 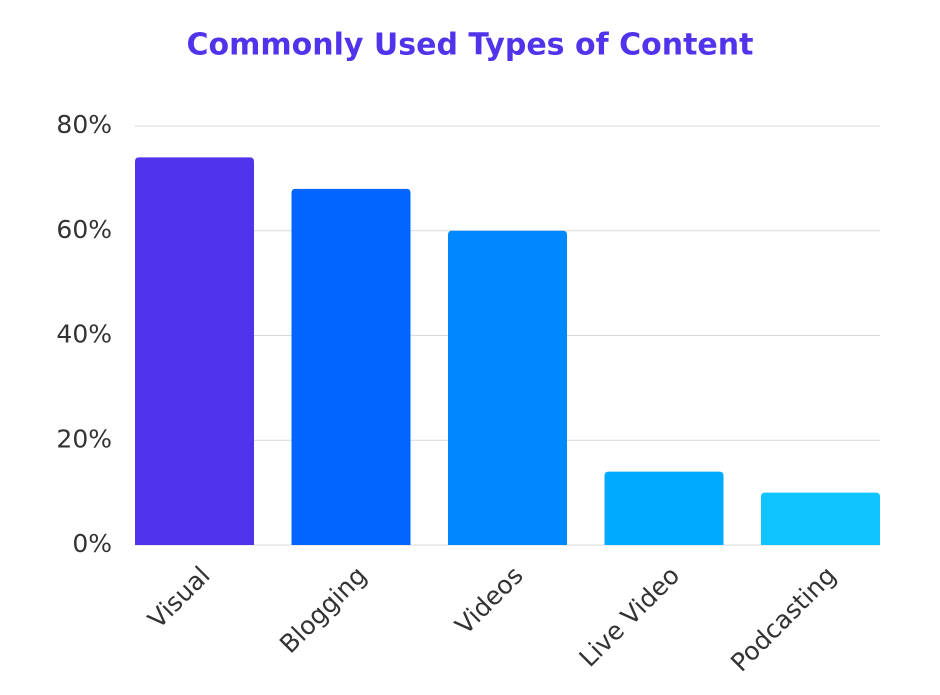 What do you see at coordinates (629, 617) in the screenshot?
I see `x-tick-label: Live Video` at bounding box center [629, 617].